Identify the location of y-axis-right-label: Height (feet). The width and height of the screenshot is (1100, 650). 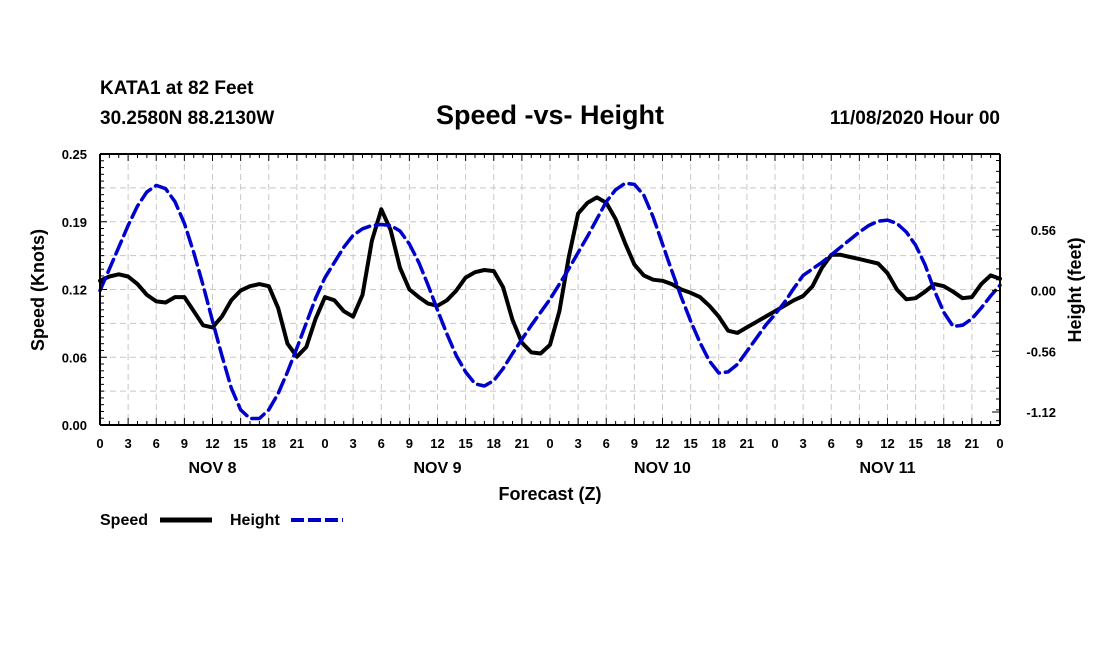
(1075, 290).